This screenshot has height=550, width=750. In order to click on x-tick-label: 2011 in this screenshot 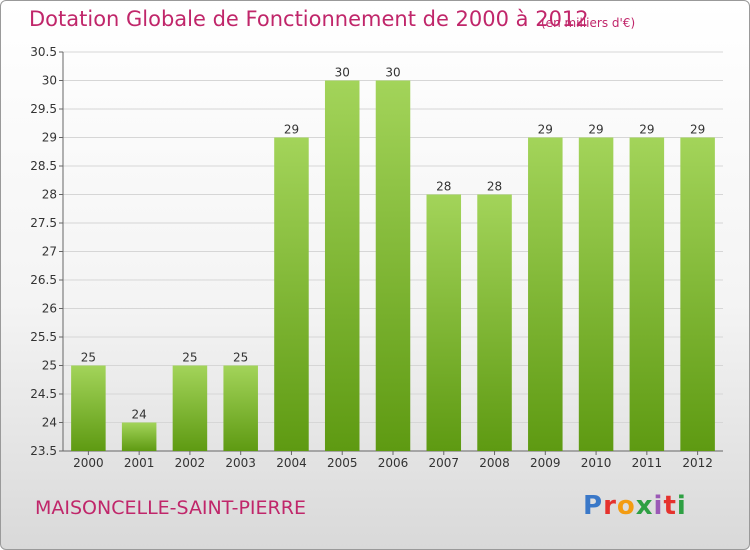, I will do `click(647, 463)`.